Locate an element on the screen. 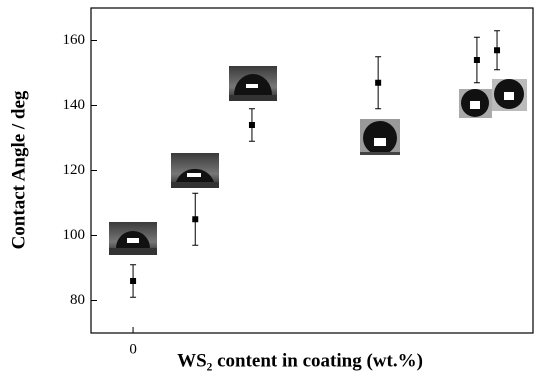 The height and width of the screenshot is (383, 550). x-axis-label: WS₂ content in coating (wt.%) is located at coordinates (300, 360).